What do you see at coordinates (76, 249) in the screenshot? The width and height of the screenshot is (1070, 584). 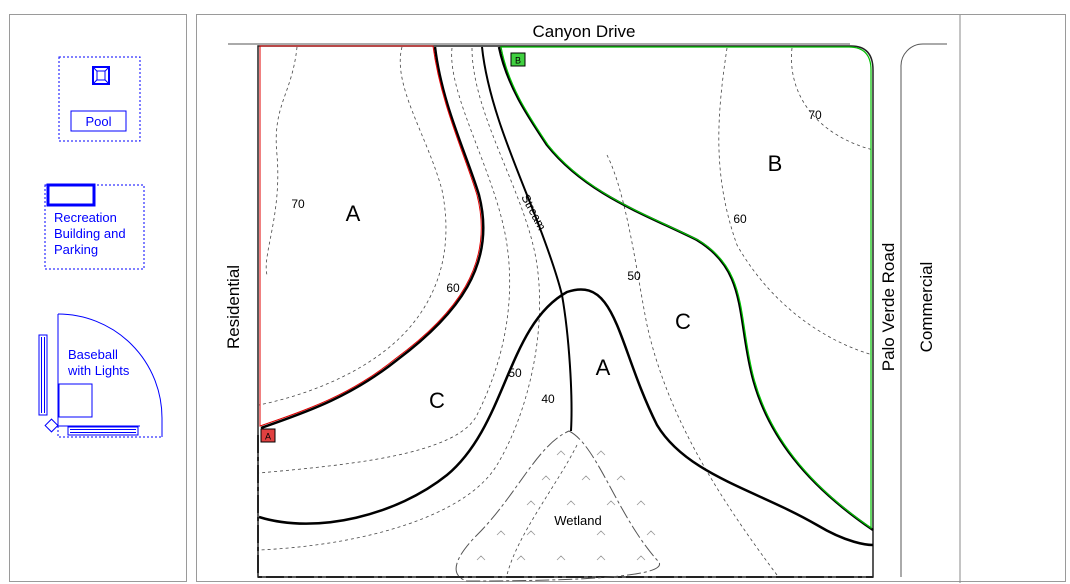 I see `recreation-label-line-3: Parking` at bounding box center [76, 249].